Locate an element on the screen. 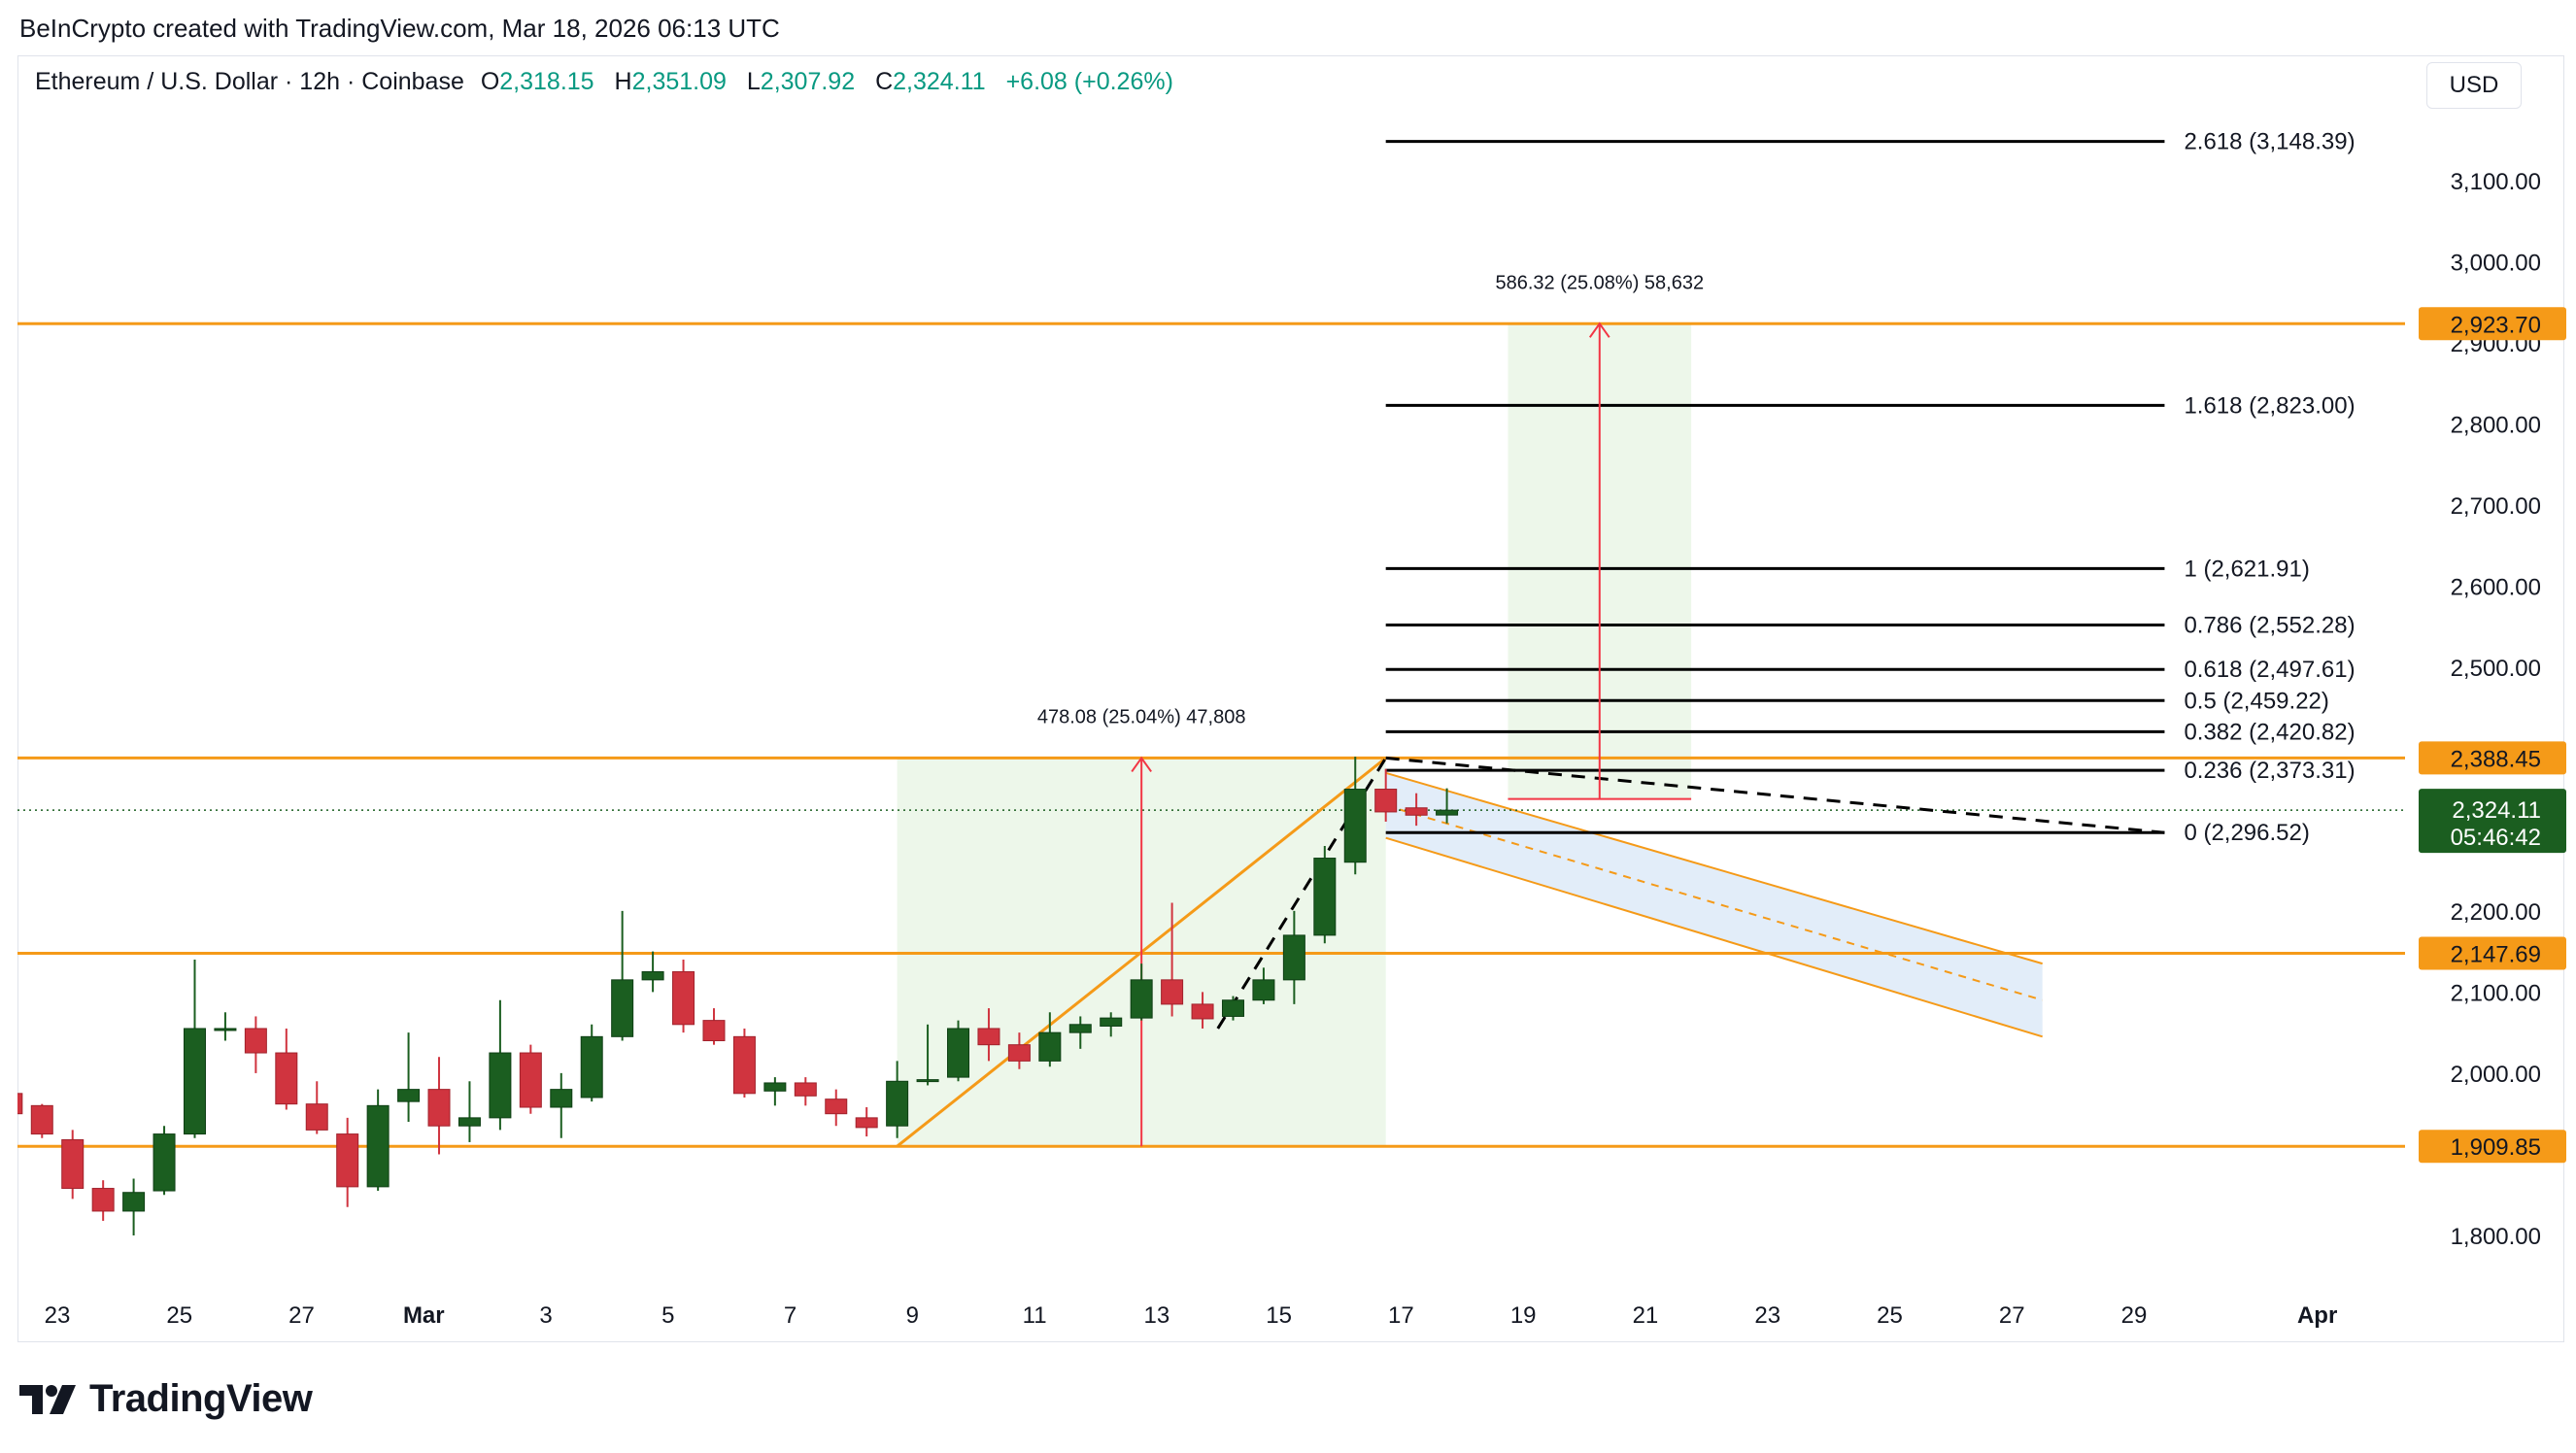 The width and height of the screenshot is (2576, 1453). x-tick-label-13: 21 is located at coordinates (1646, 1316).